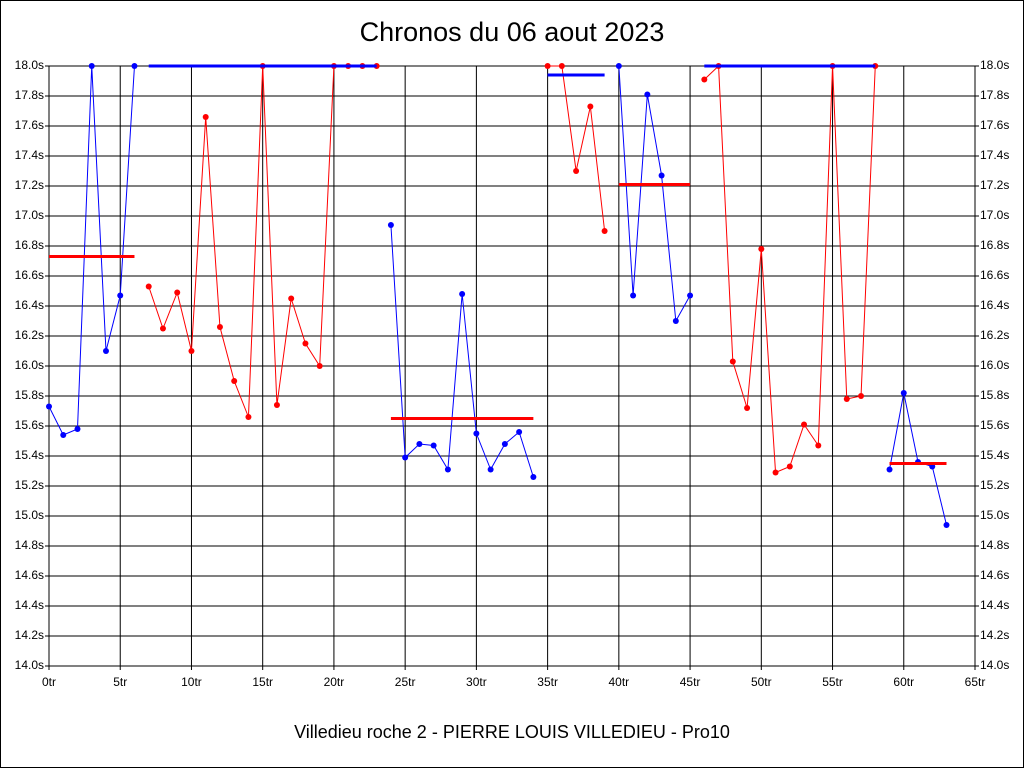 Image resolution: width=1024 pixels, height=768 pixels. I want to click on y-tick-label: 16.6s, so click(29, 275).